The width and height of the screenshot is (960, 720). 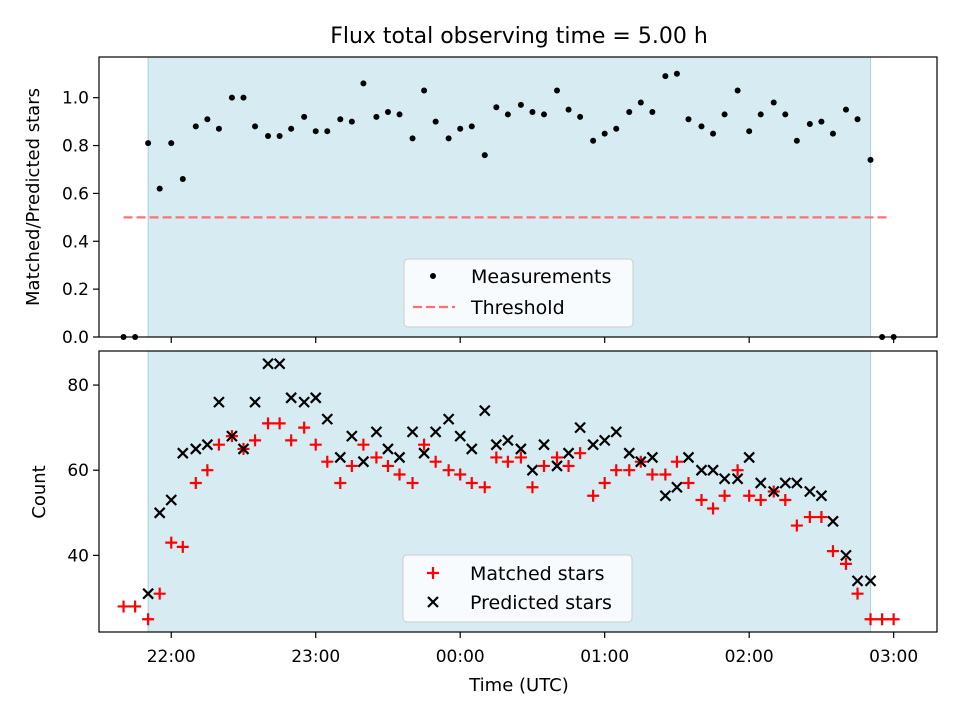 What do you see at coordinates (541, 277) in the screenshot?
I see `legend-measurements-label: Measurements` at bounding box center [541, 277].